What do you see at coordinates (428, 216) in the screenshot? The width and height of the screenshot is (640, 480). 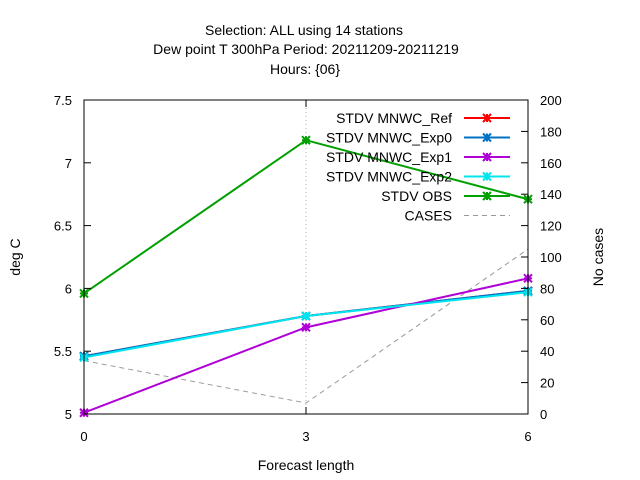 I see `legend-label-cases: CASES` at bounding box center [428, 216].